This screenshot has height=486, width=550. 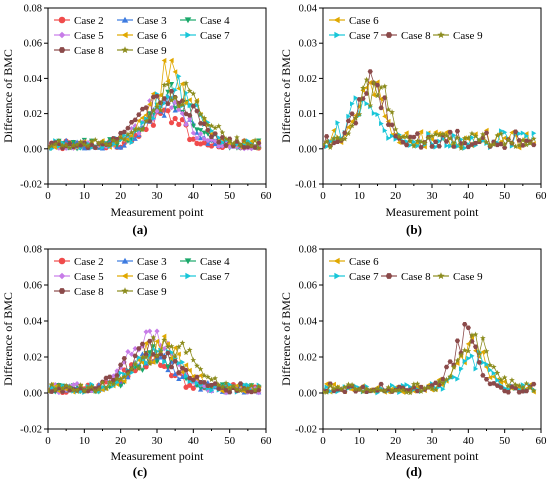 What do you see at coordinates (33, 394) in the screenshot?
I see `y-tick-label: 0.00` at bounding box center [33, 394].